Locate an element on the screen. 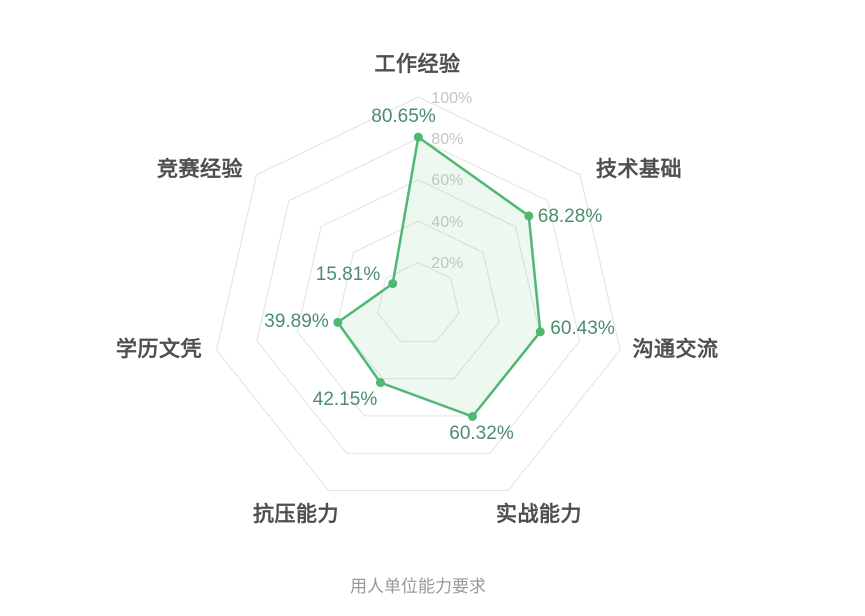 The width and height of the screenshot is (865, 616). data-value-label: 42.15% is located at coordinates (345, 399).